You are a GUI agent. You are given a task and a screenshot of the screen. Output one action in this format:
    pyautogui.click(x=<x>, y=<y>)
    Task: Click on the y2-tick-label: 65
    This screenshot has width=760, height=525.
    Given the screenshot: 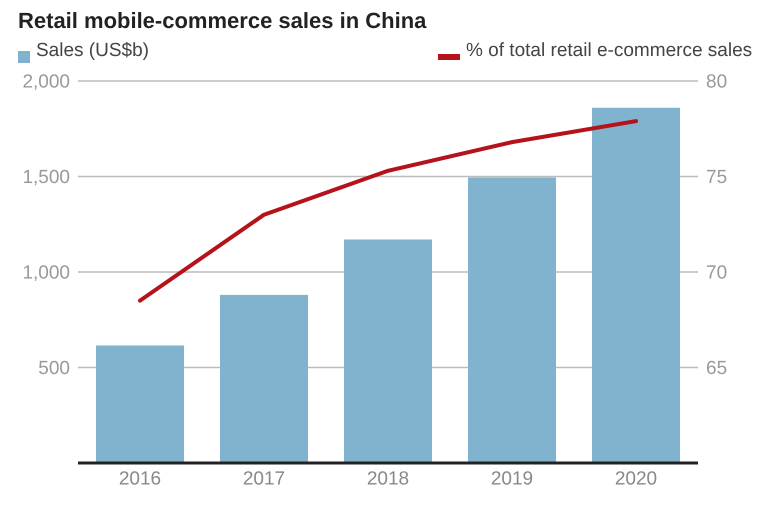 What is the action you would take?
    pyautogui.click(x=717, y=369)
    